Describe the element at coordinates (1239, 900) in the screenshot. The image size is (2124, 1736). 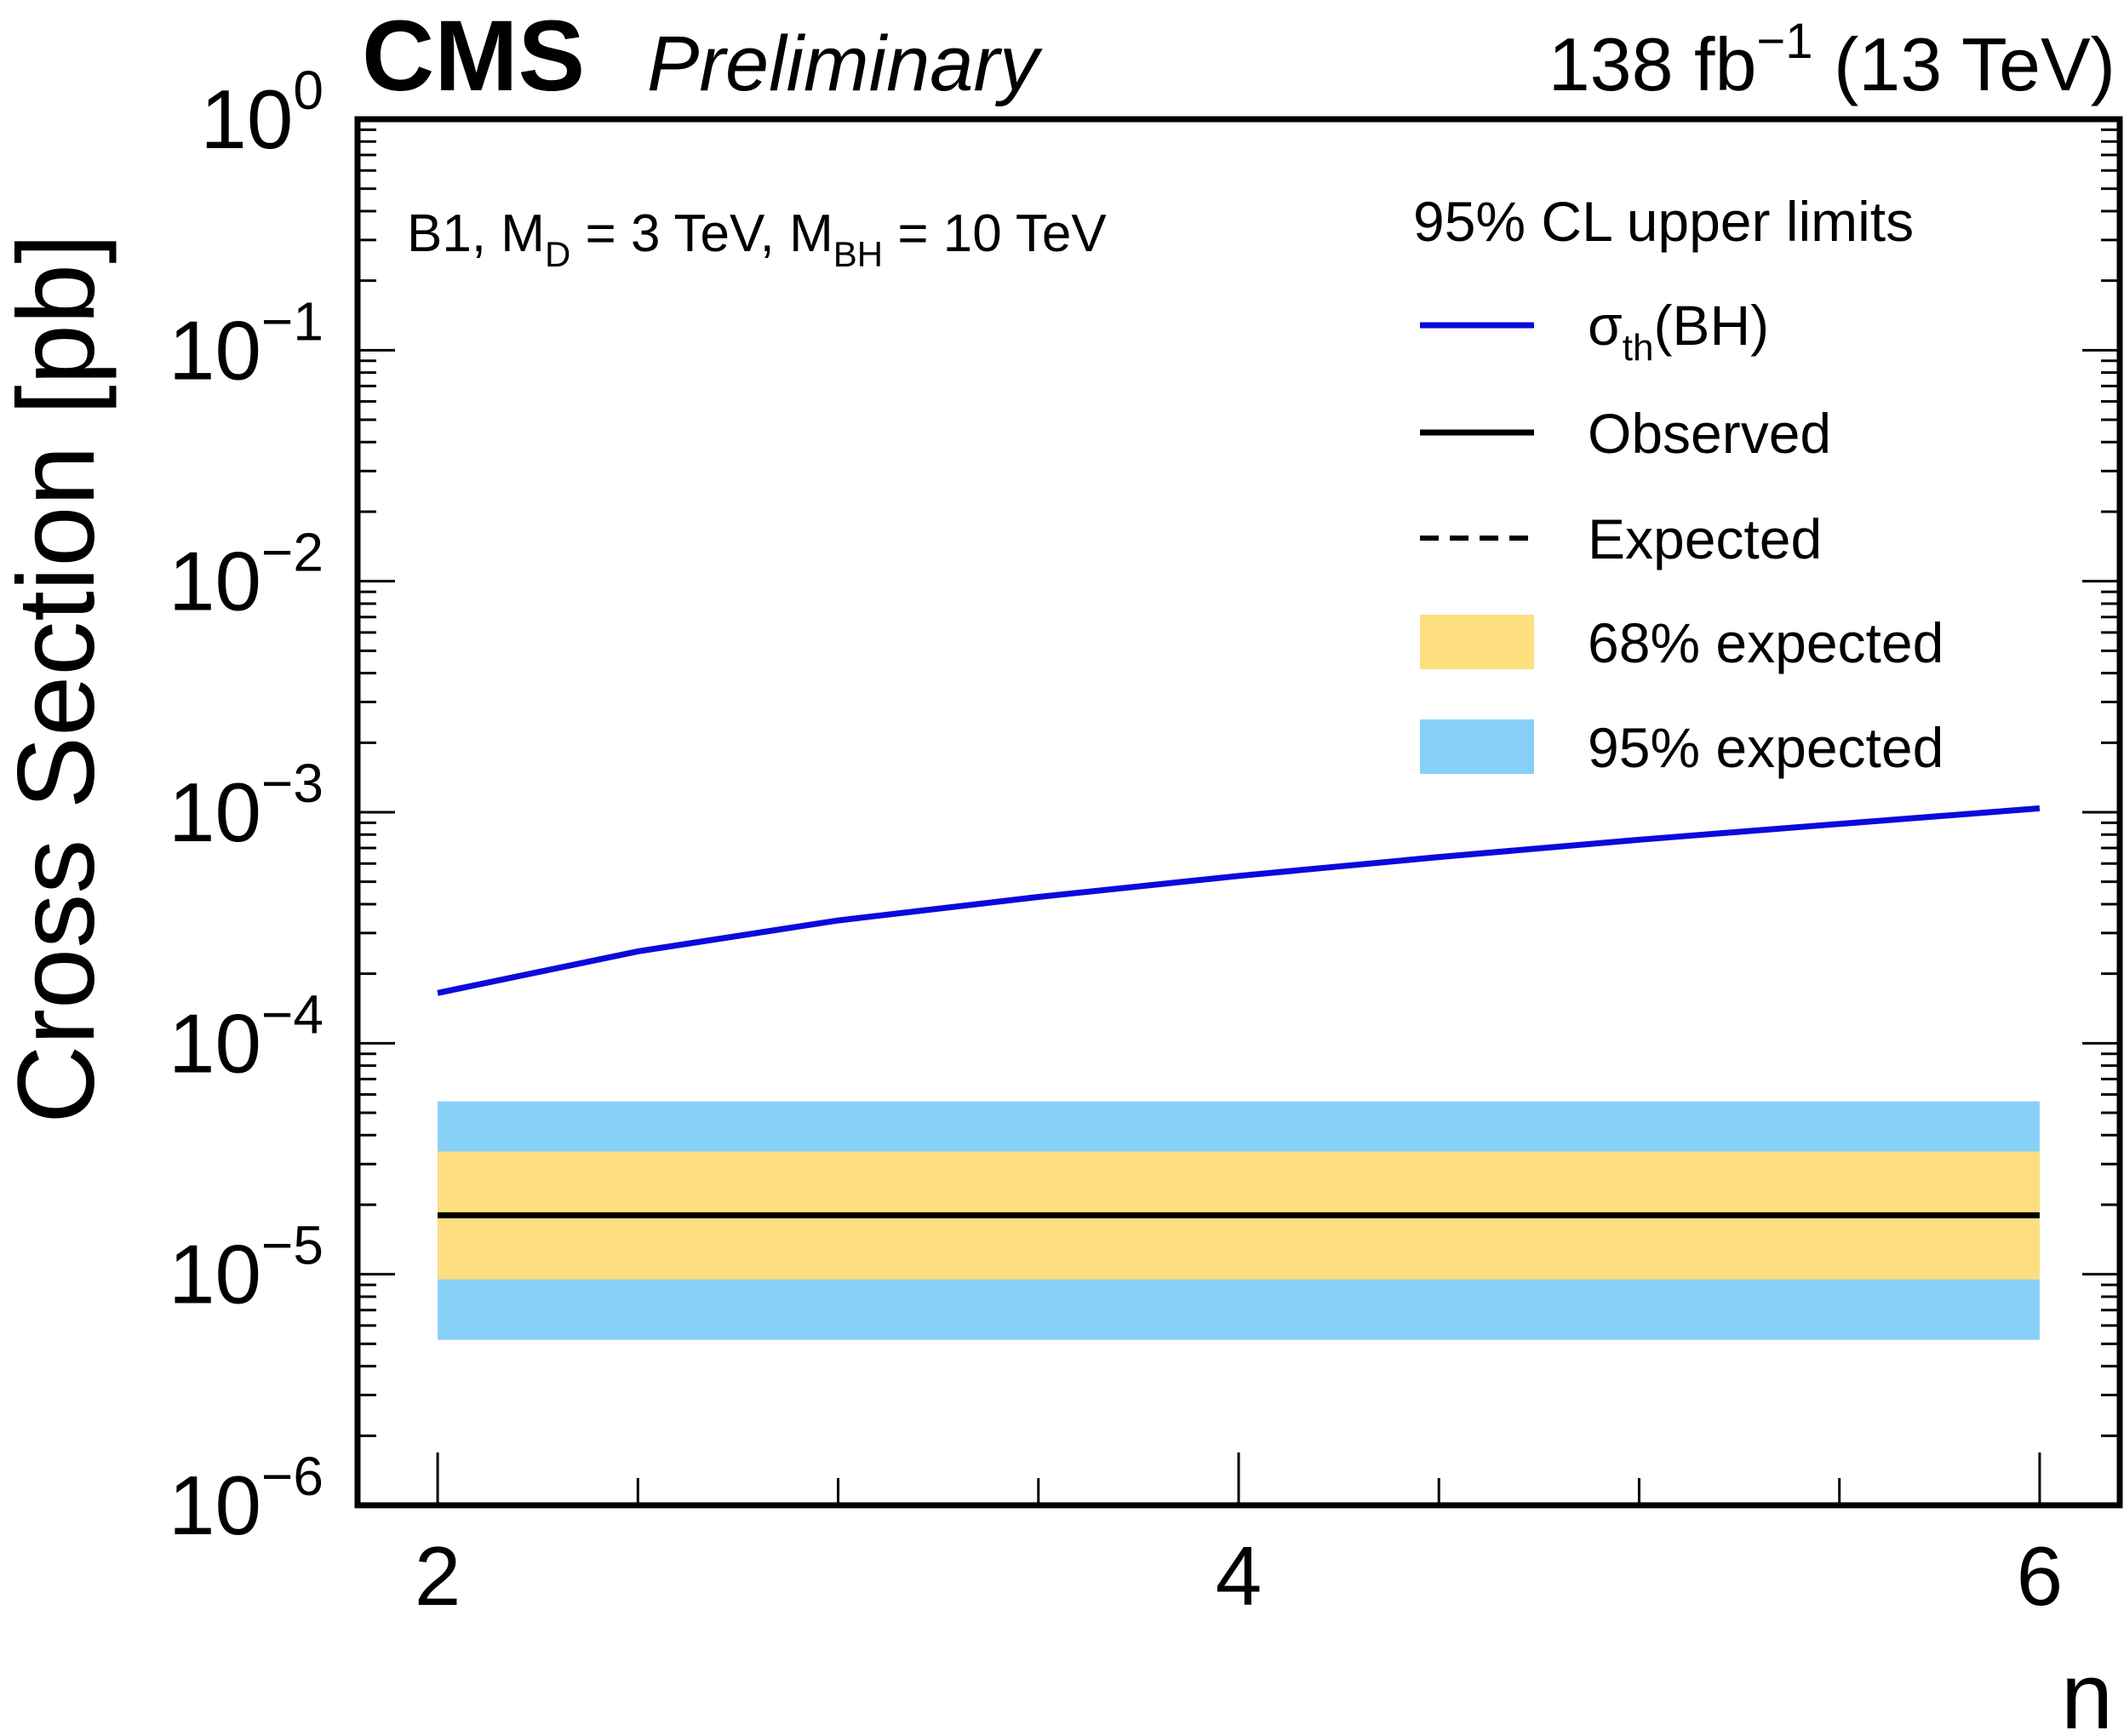
I see `theory-curve` at that location.